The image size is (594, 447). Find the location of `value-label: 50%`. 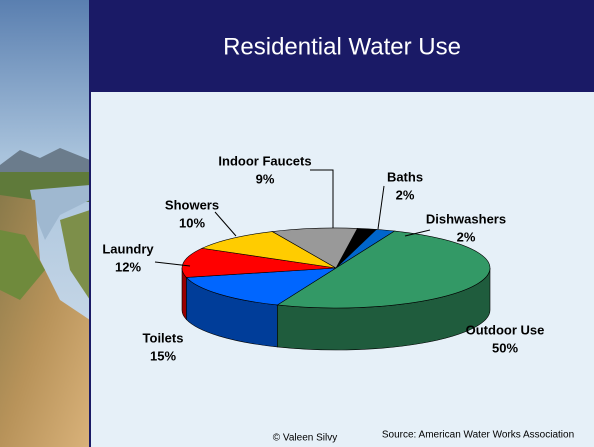

value-label: 50% is located at coordinates (505, 347).